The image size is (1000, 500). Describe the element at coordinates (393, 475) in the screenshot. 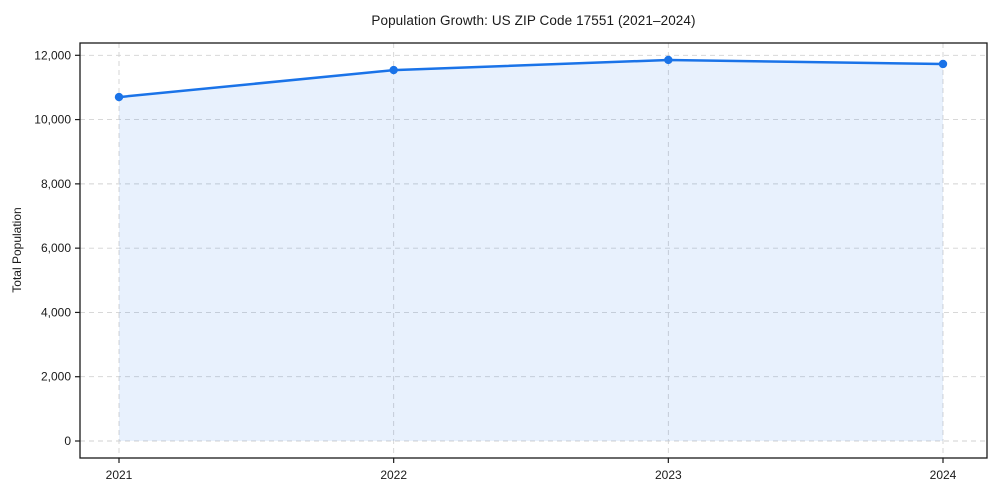

I see `x-tick-label: 2022` at that location.